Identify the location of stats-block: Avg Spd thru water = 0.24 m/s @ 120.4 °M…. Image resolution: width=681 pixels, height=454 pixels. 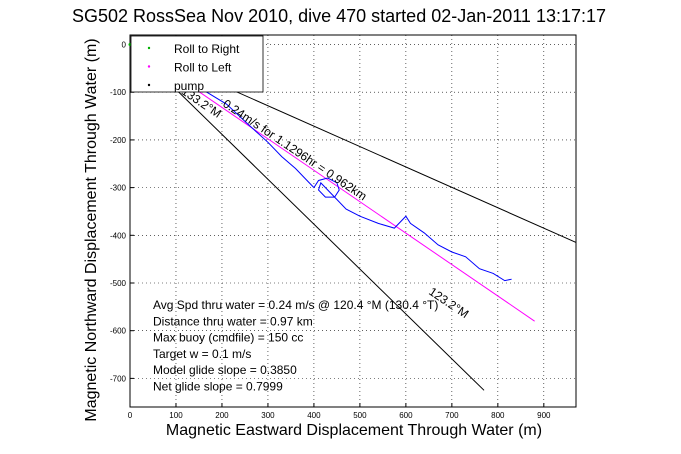
(295, 346).